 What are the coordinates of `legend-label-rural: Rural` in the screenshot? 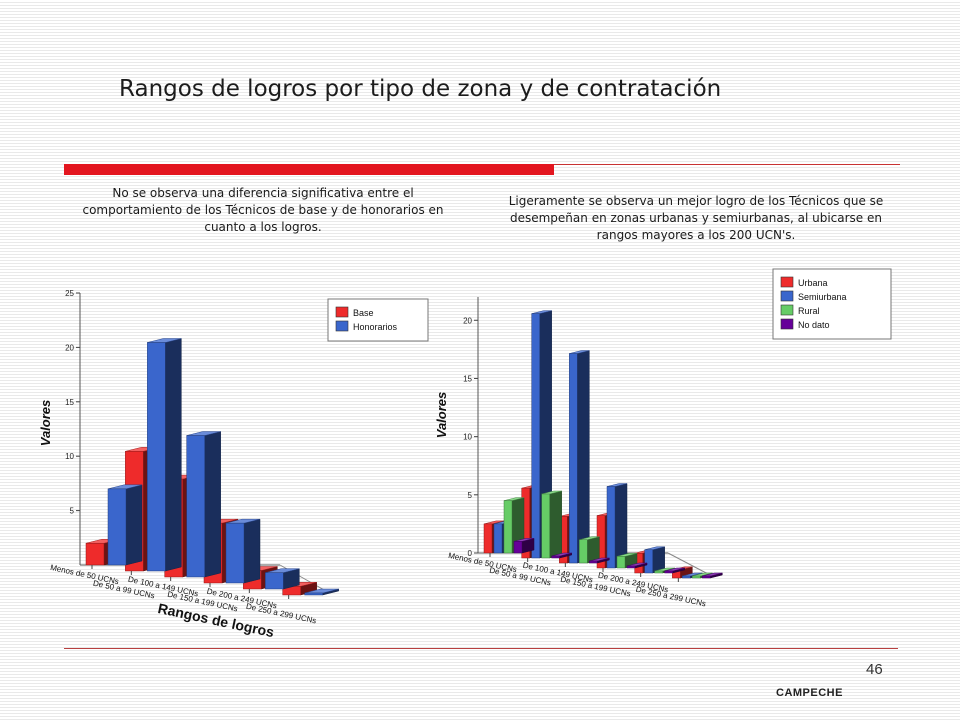 It's located at (809, 311).